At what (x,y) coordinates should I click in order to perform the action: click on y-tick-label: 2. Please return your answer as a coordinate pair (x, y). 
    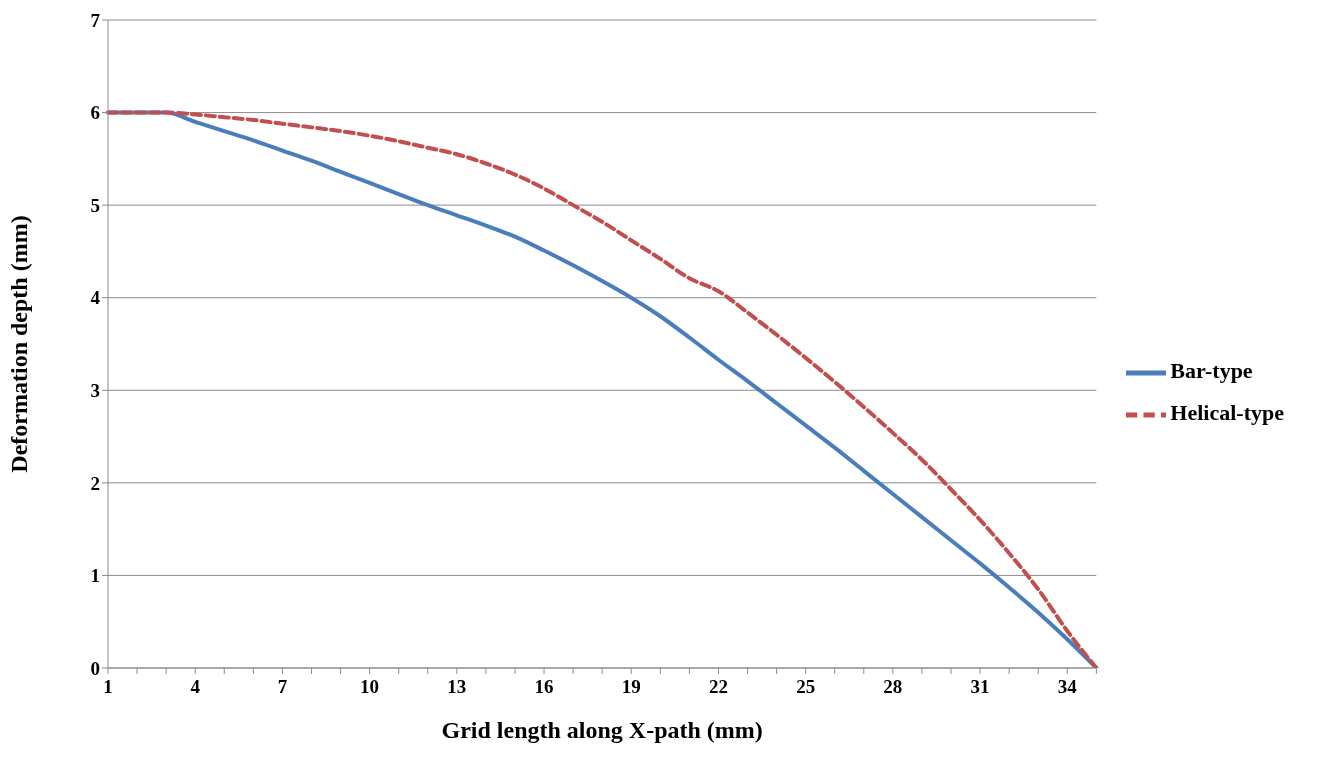
    Looking at the image, I should click on (95, 483).